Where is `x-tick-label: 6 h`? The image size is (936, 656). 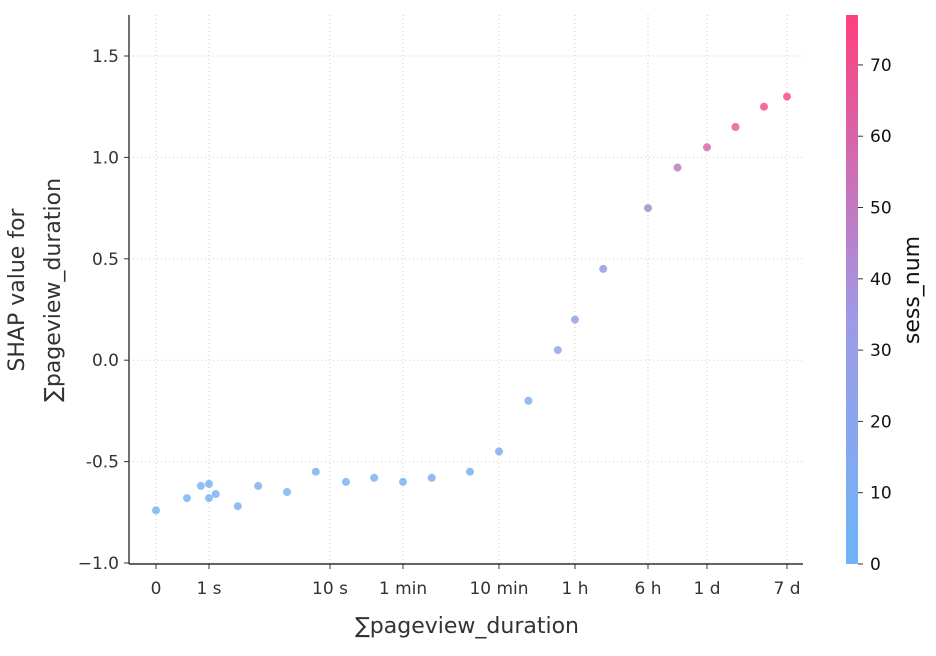
x-tick-label: 6 h is located at coordinates (648, 589).